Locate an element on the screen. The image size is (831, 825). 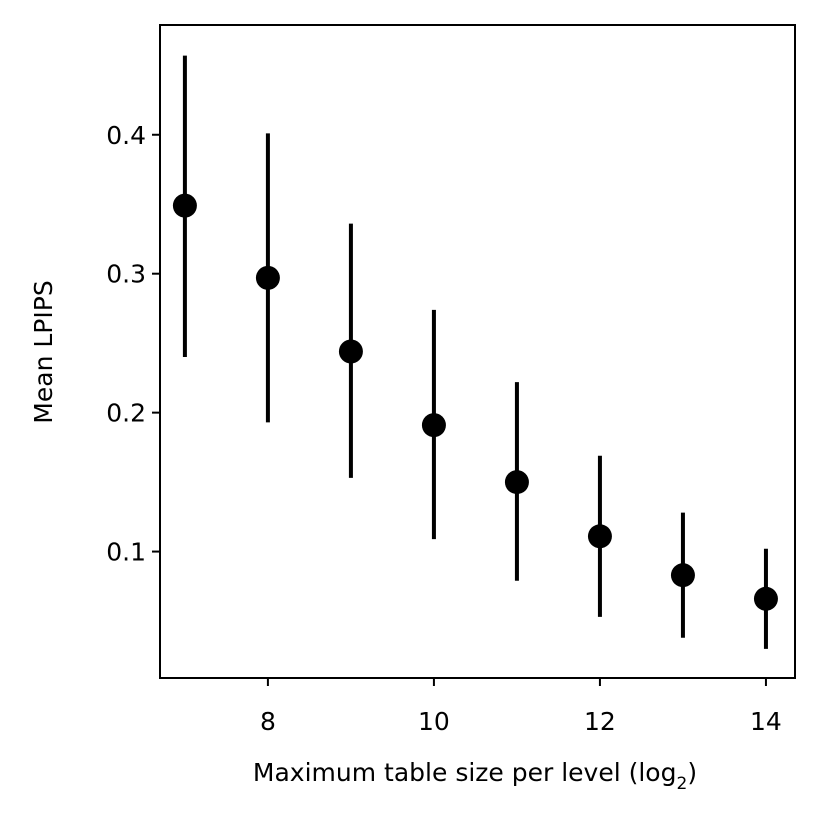
x-axis-label: Maximum table size per level (log2) is located at coordinates (475, 776).